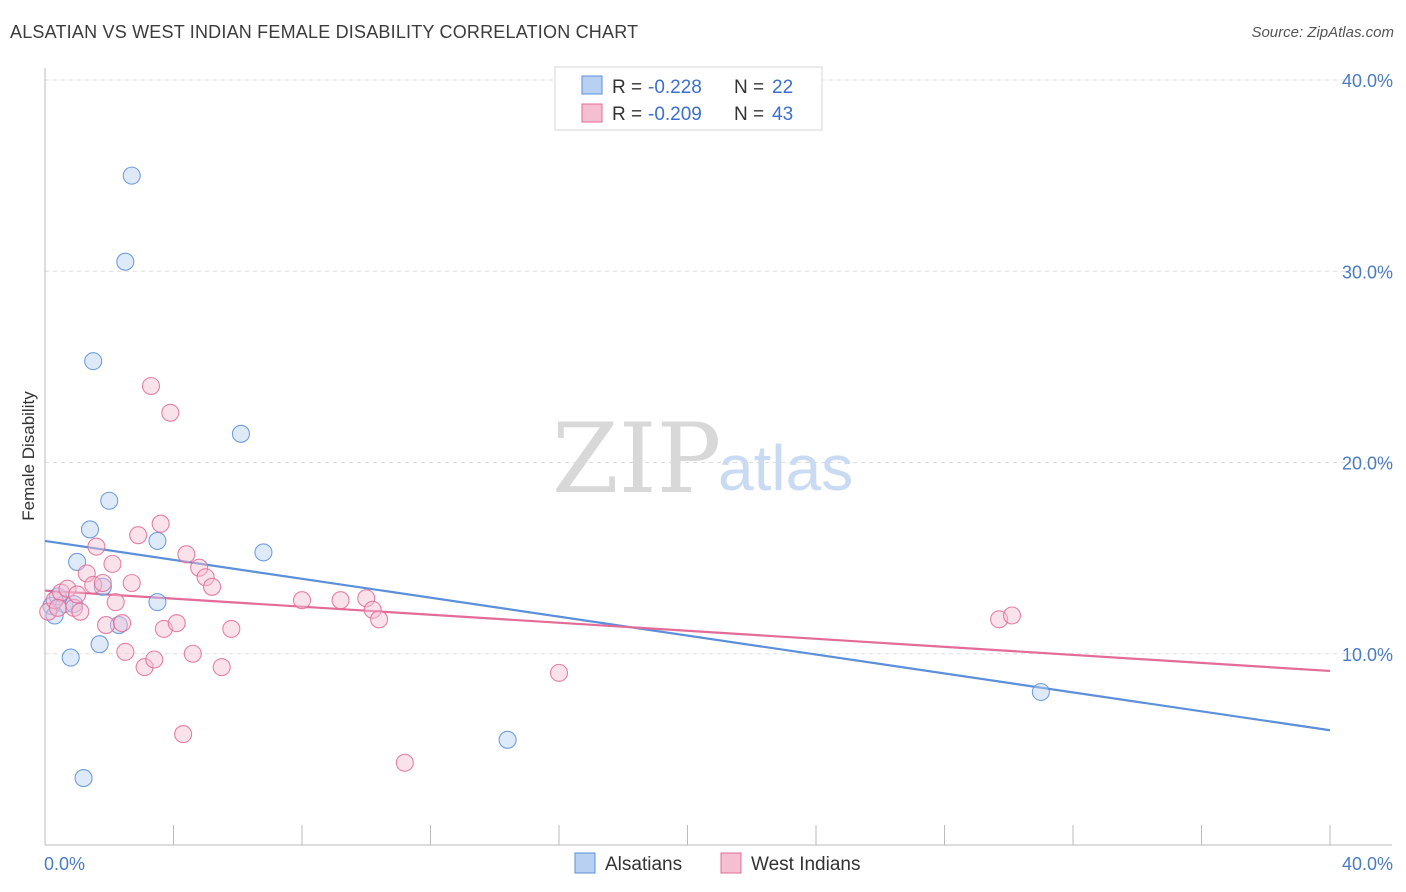  Describe the element at coordinates (782, 114) in the screenshot. I see `legend-n-value: 43` at that location.